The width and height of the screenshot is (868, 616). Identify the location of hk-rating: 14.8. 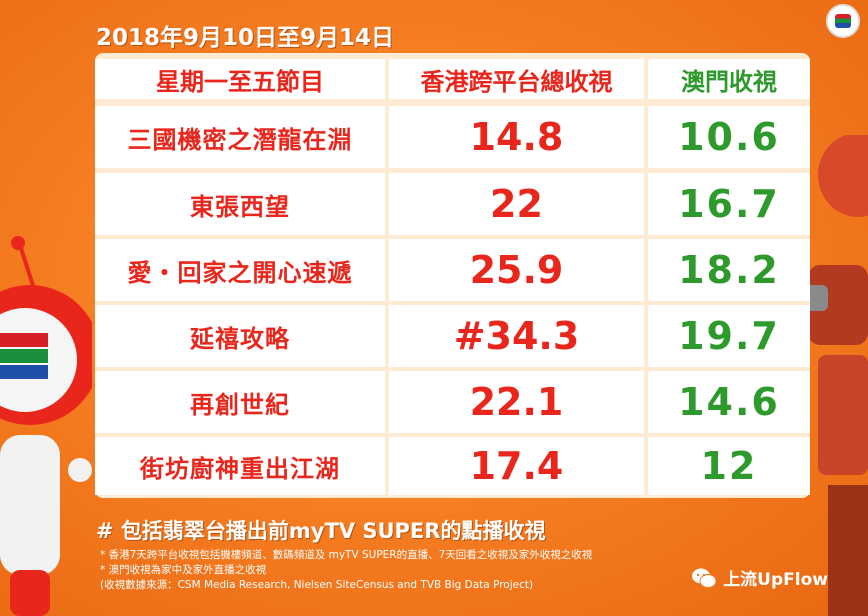
(516, 137).